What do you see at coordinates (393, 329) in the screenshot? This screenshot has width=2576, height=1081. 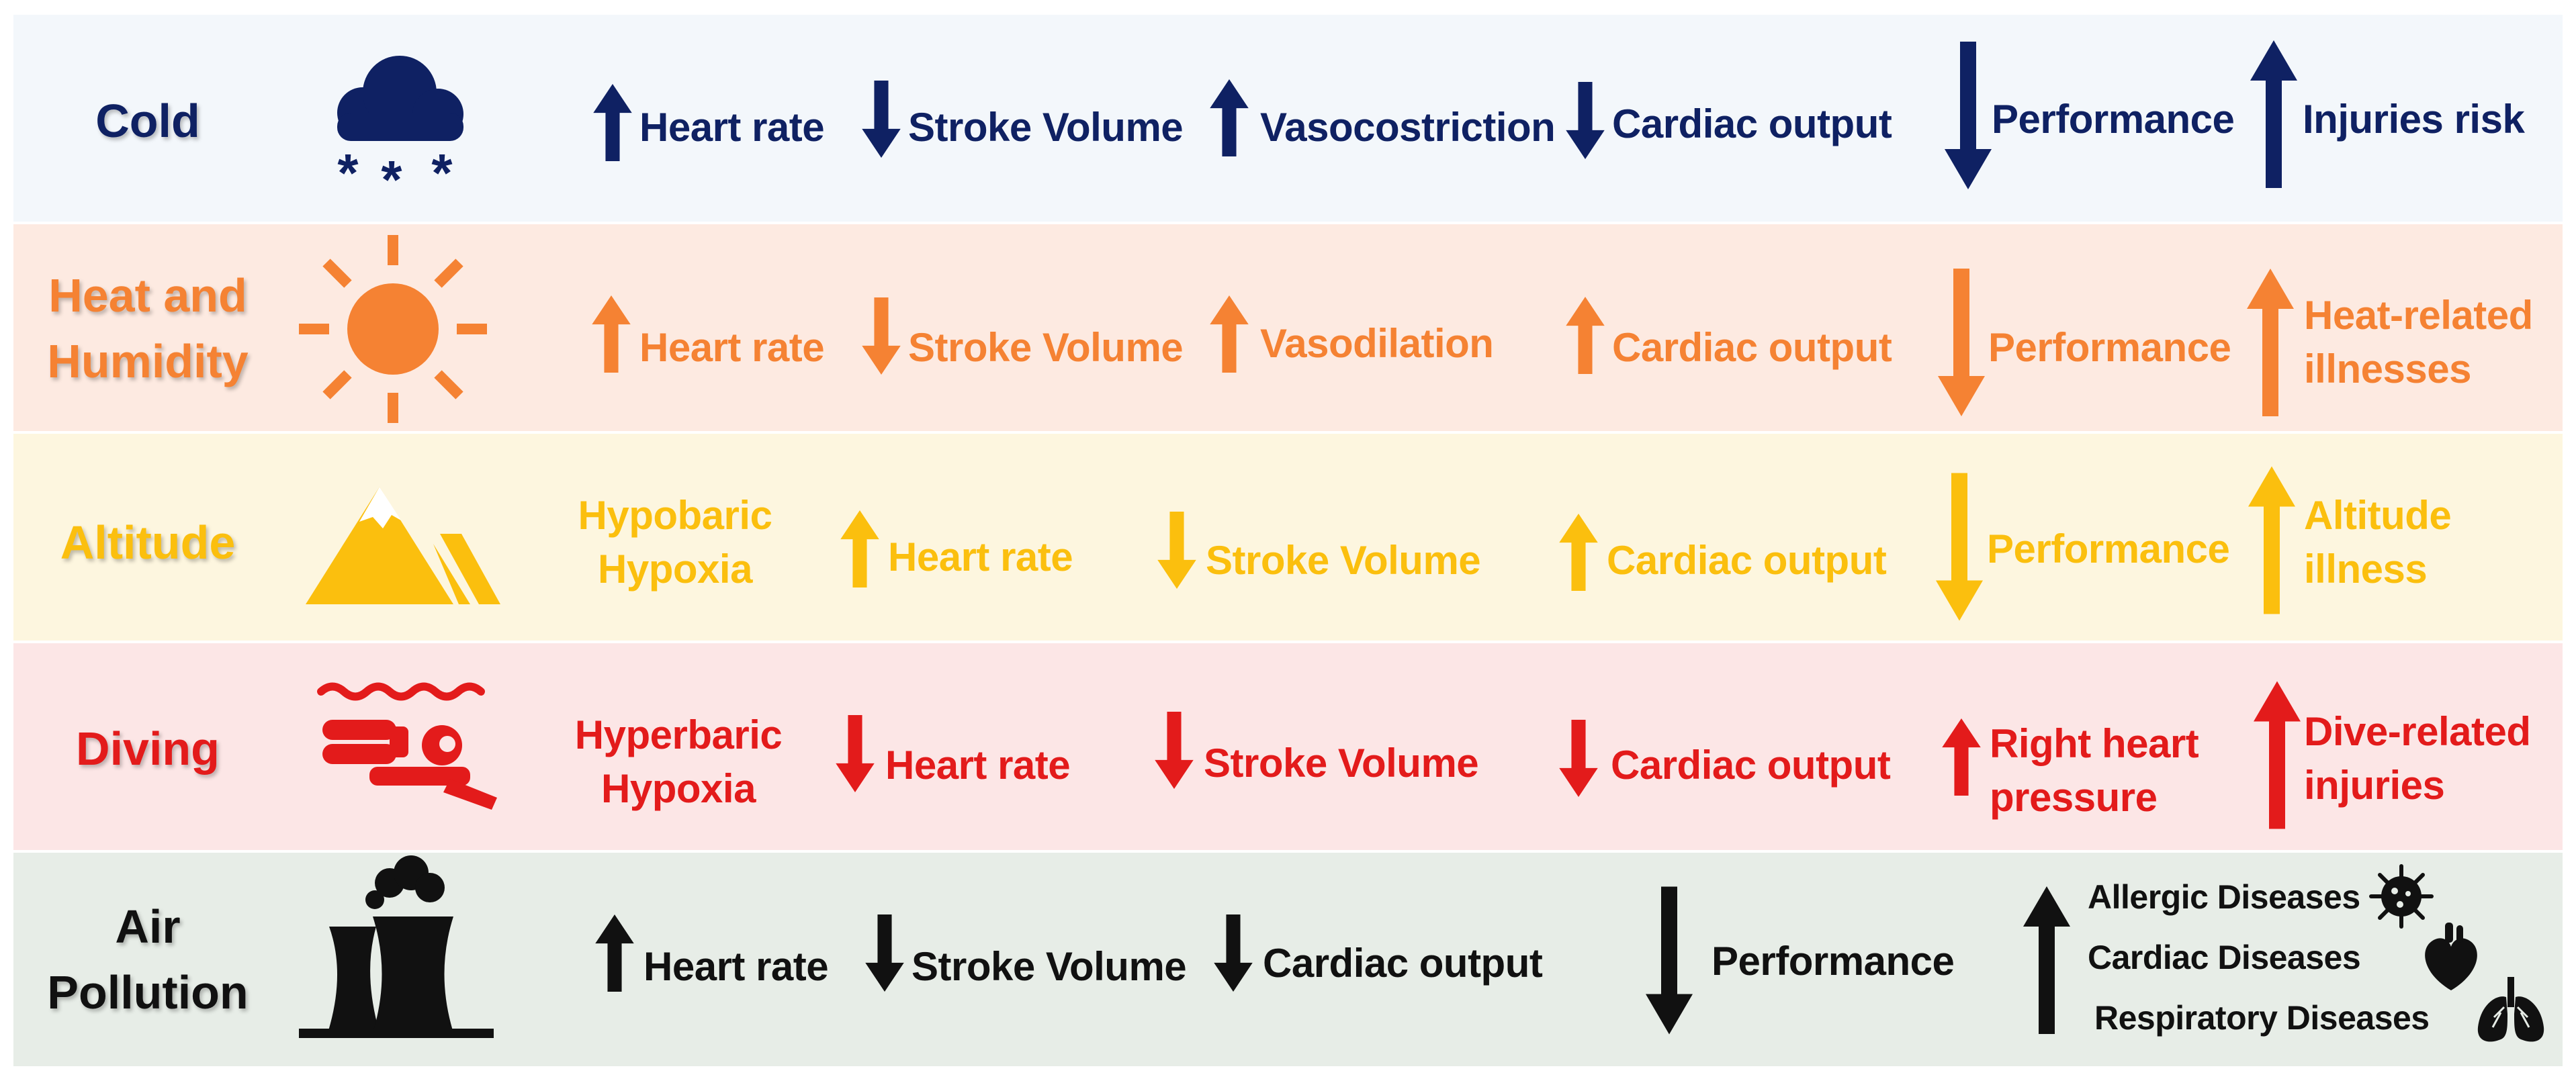 I see `sun-icon` at bounding box center [393, 329].